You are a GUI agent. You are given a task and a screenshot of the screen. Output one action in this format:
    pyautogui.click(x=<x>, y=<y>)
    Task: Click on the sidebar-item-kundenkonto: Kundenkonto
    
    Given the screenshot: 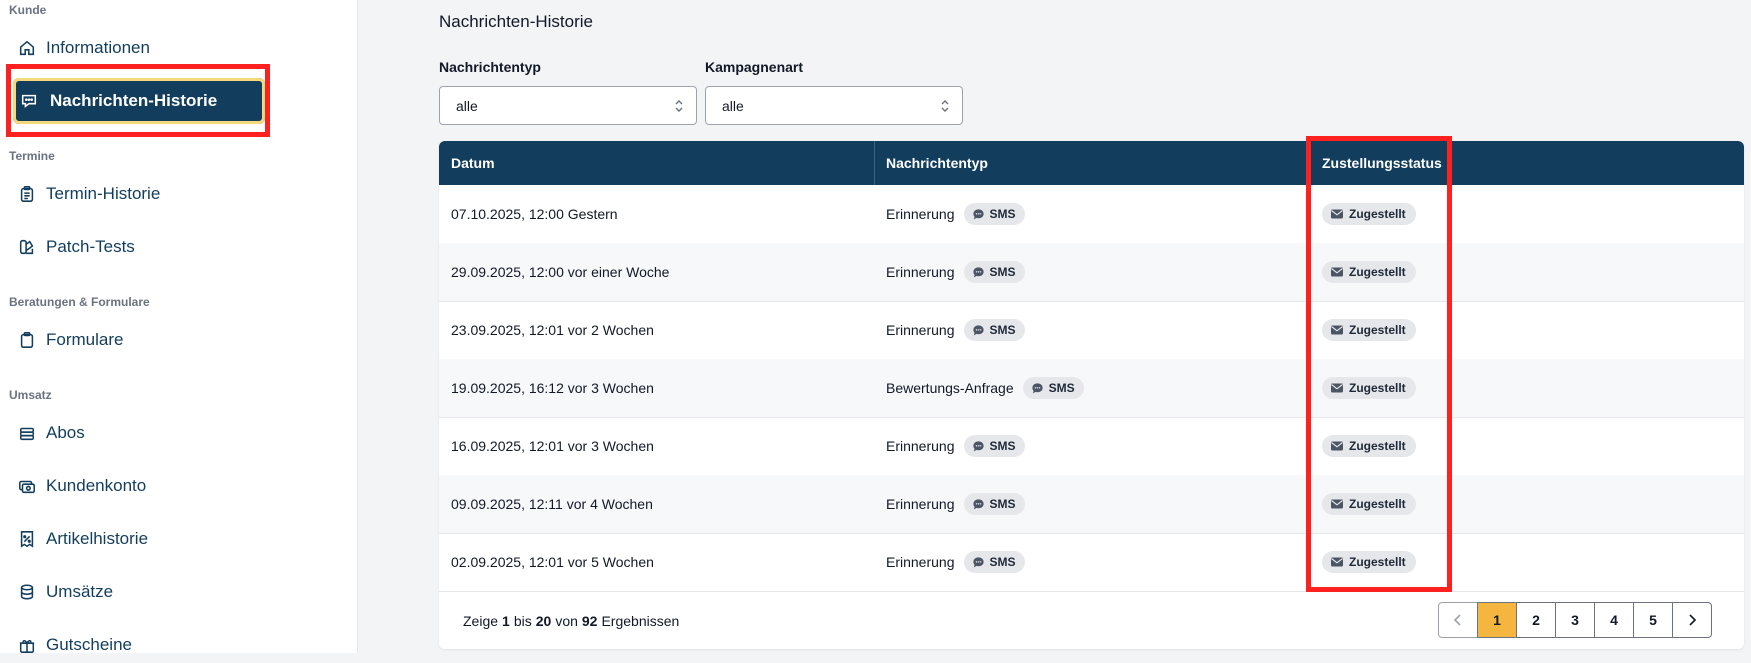 What is the action you would take?
    pyautogui.click(x=82, y=486)
    